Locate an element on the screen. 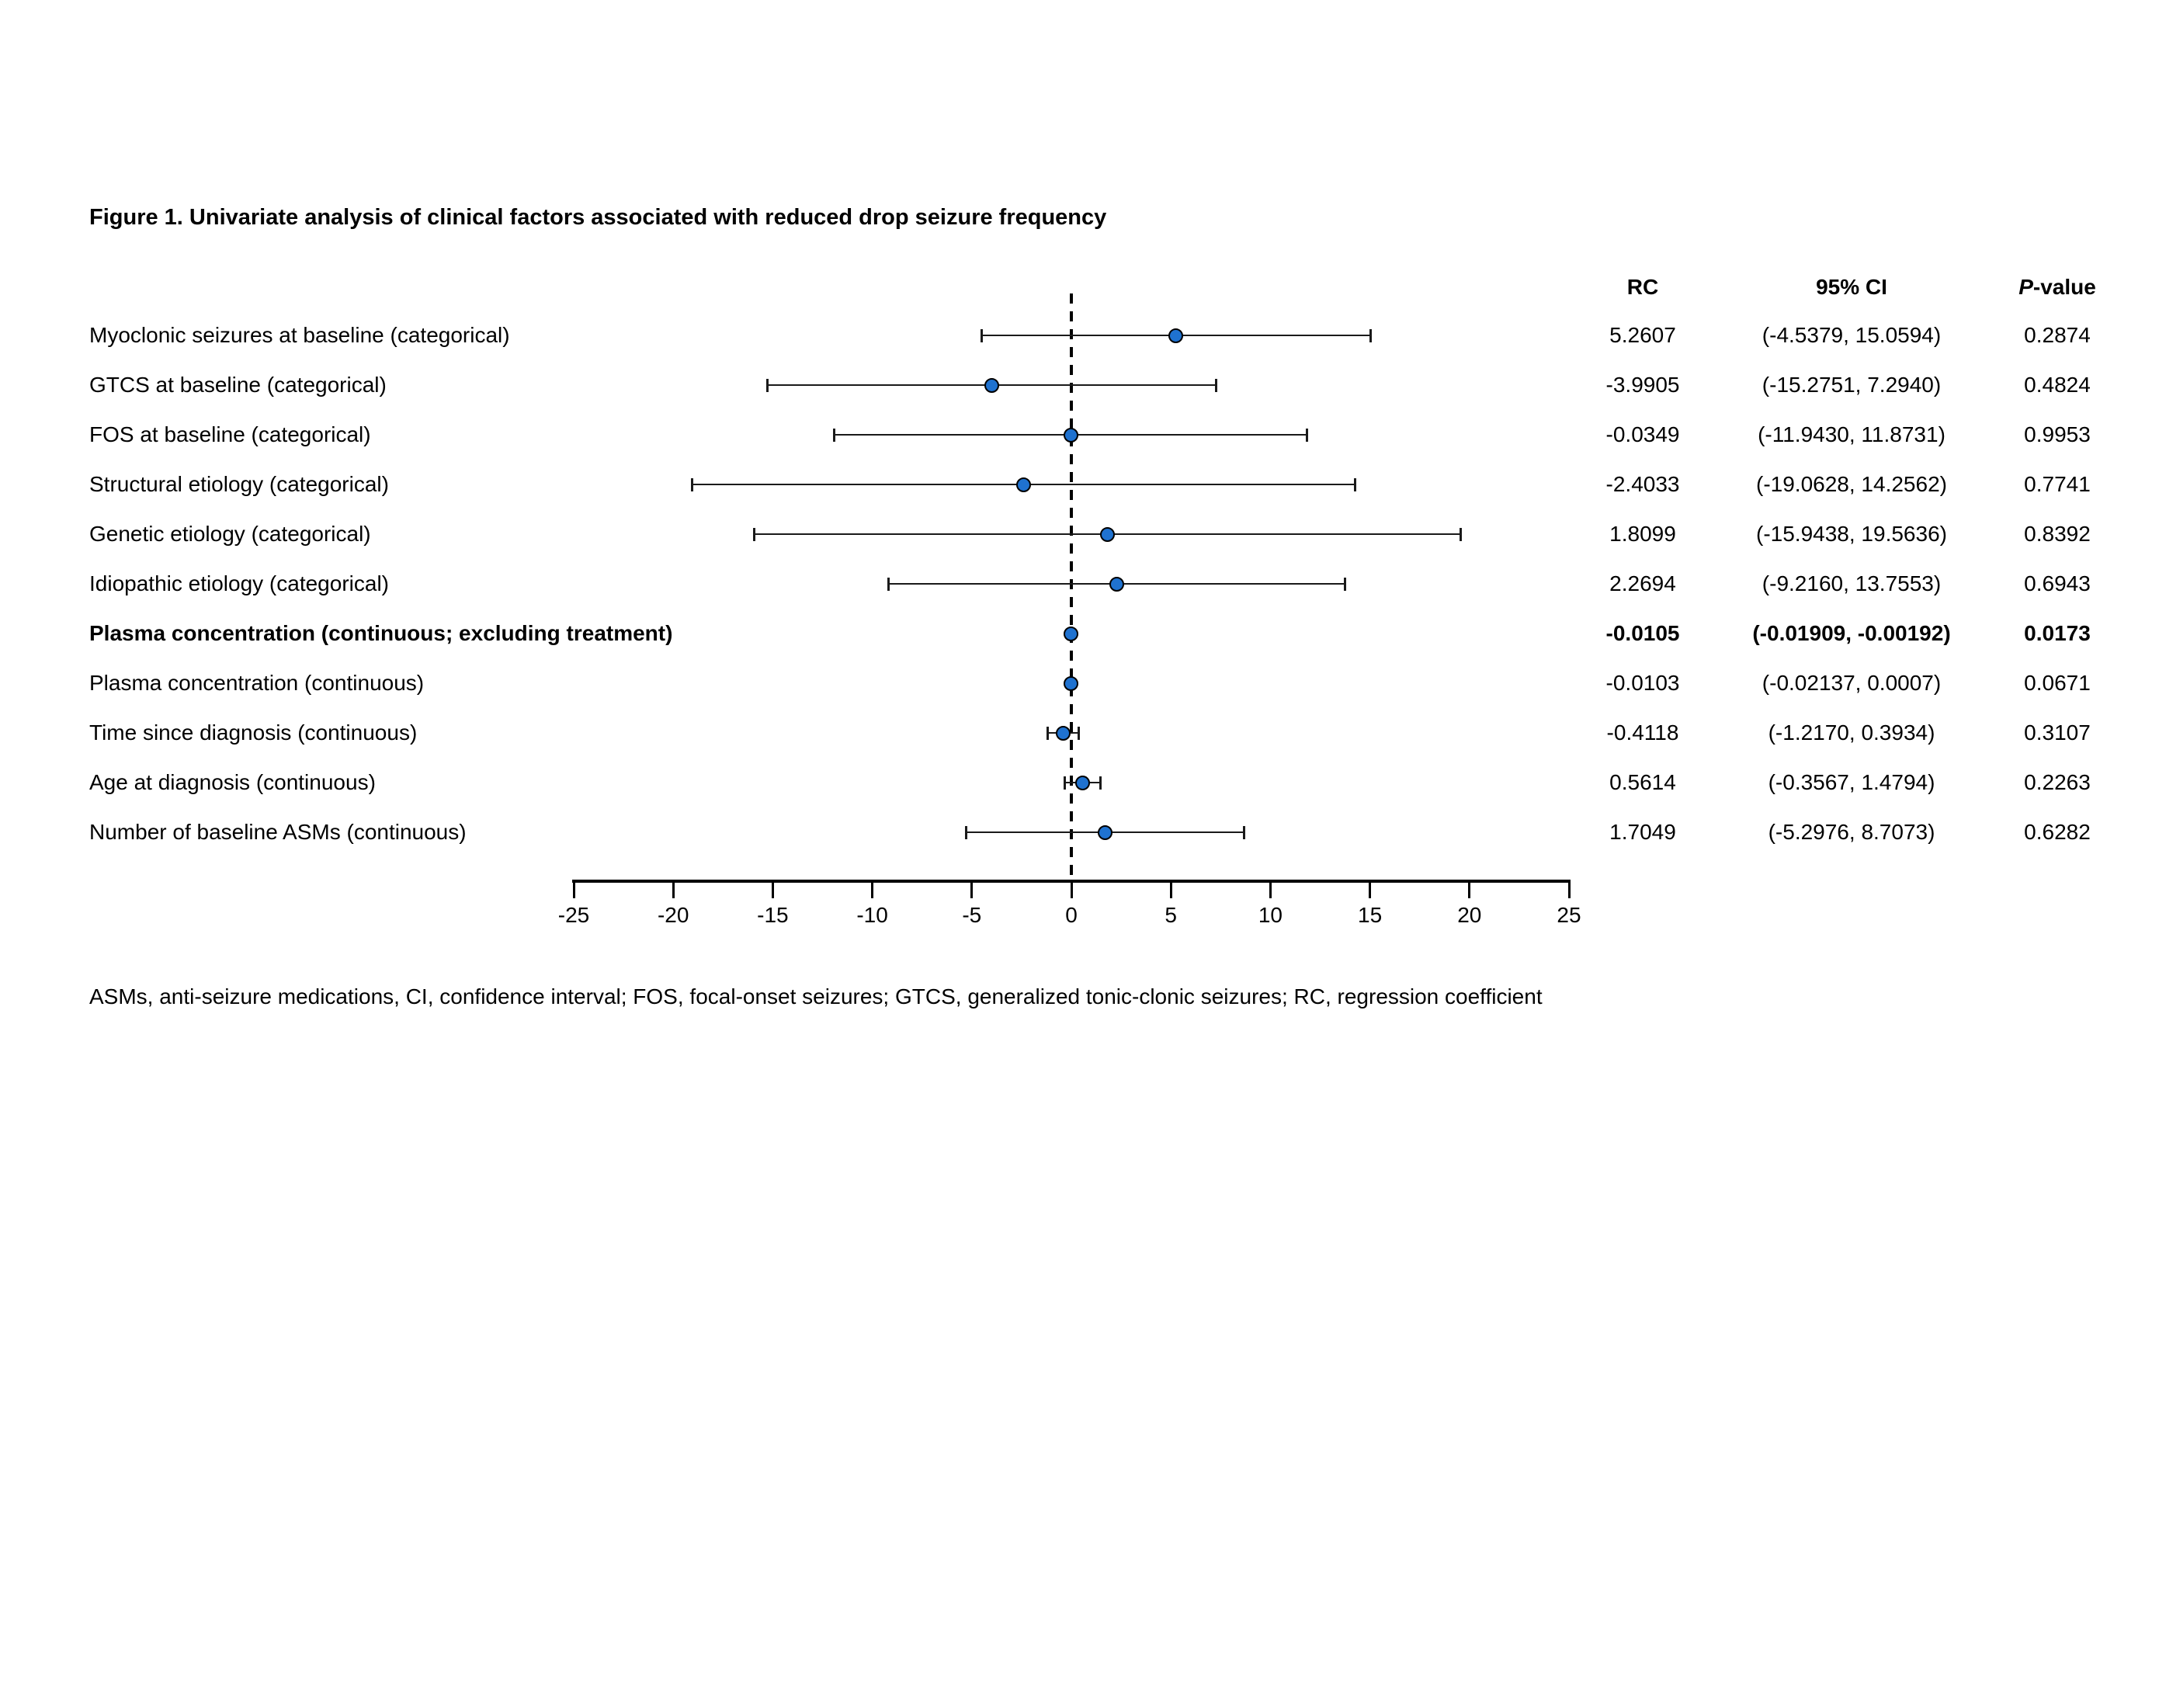 Image resolution: width=2159 pixels, height=1708 pixels. x-axis-tick-label: -5 is located at coordinates (972, 915).